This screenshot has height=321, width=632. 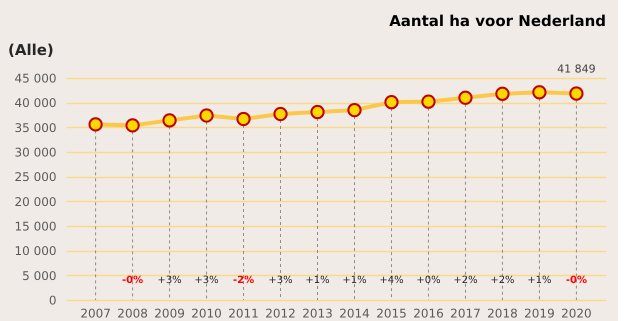 I want to click on data-label: 41 849, so click(x=576, y=69).